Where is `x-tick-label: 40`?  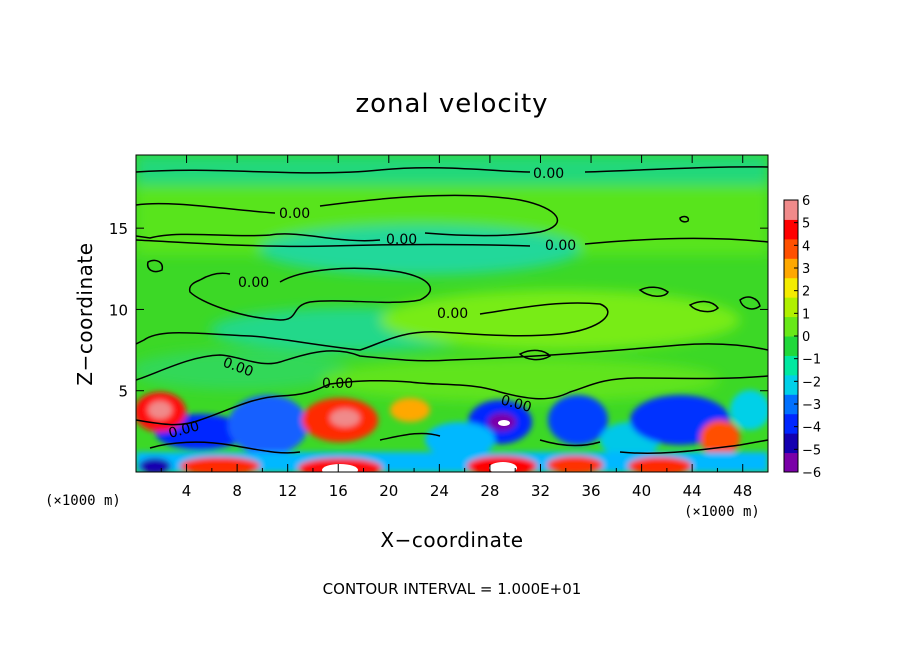 x-tick-label: 40 is located at coordinates (641, 491).